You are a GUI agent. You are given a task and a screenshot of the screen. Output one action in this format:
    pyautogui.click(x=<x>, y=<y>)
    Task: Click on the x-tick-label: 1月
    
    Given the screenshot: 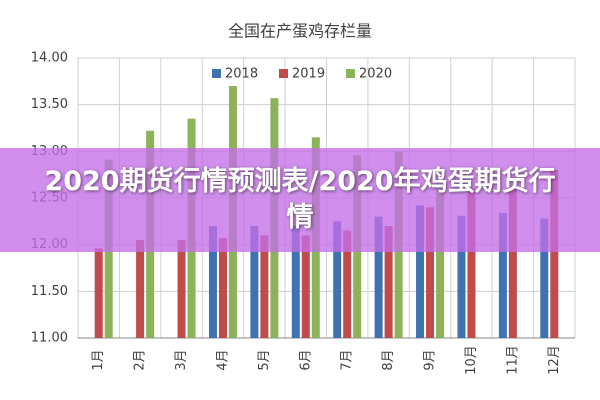 What is the action you would take?
    pyautogui.click(x=98, y=359)
    